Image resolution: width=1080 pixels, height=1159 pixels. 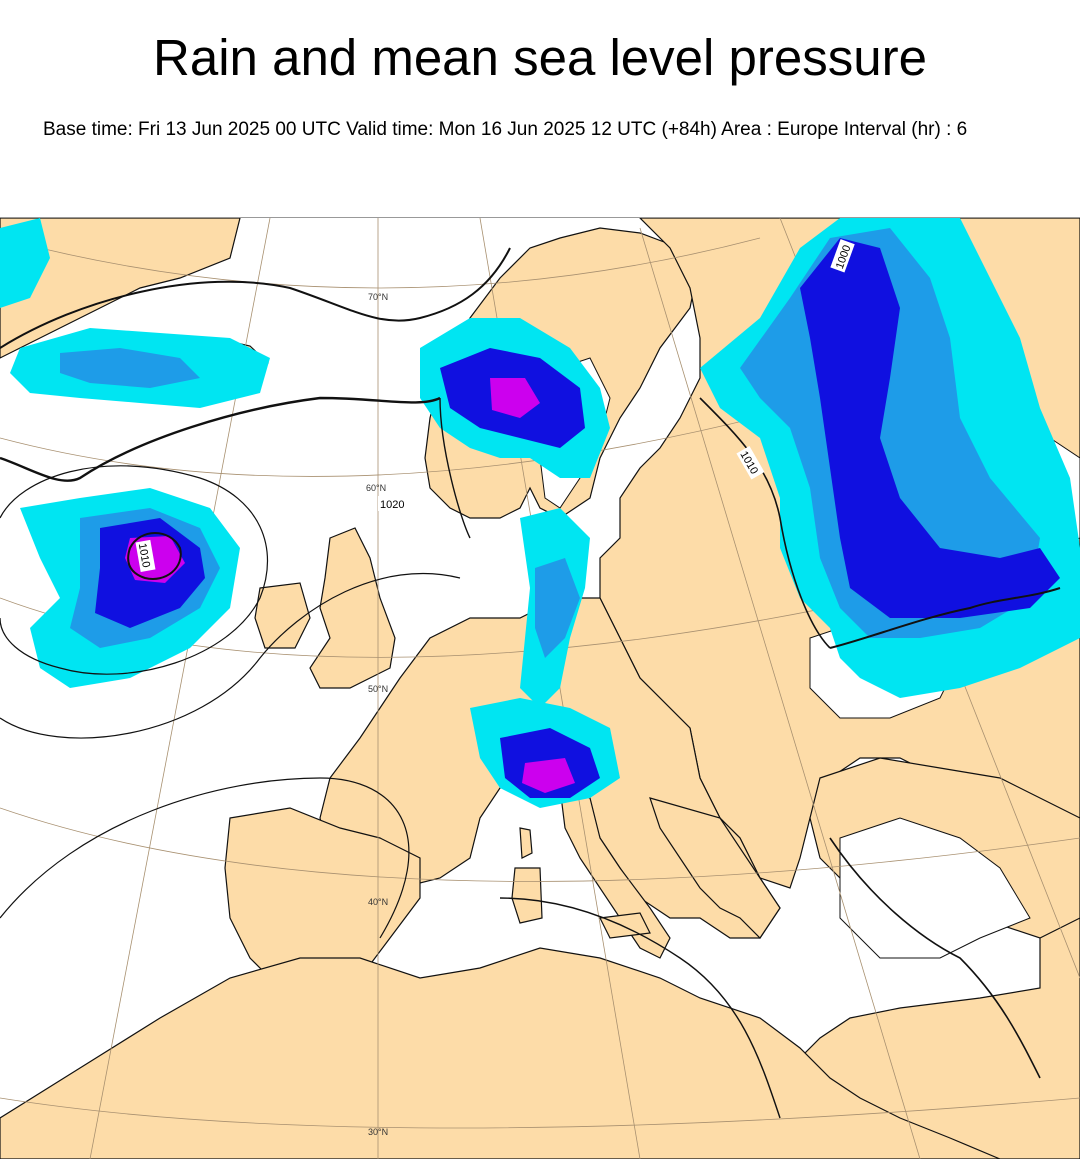 What do you see at coordinates (455, 468) in the screenshot?
I see `isobar-1020-scand` at bounding box center [455, 468].